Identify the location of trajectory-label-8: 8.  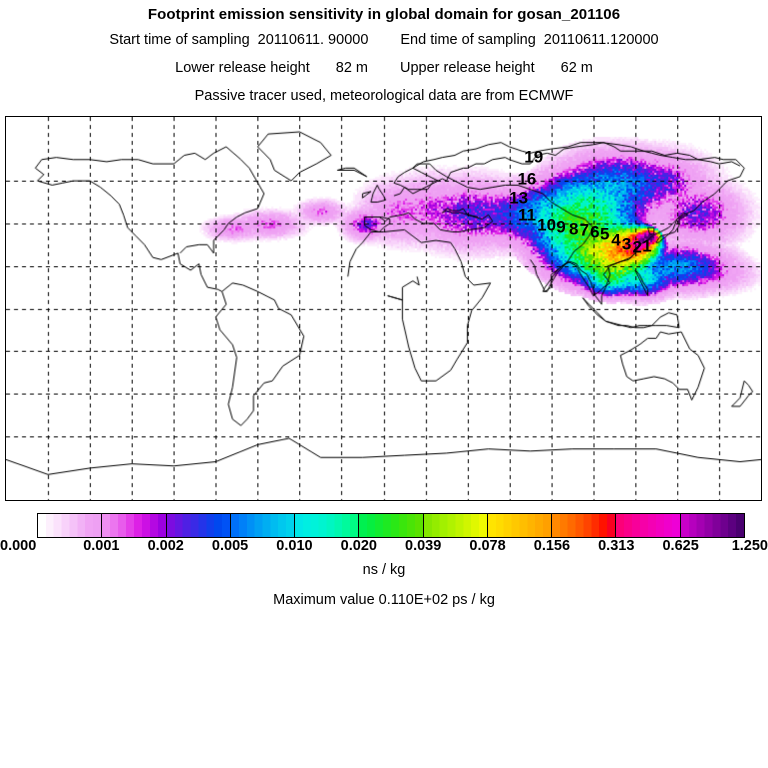
(574, 229).